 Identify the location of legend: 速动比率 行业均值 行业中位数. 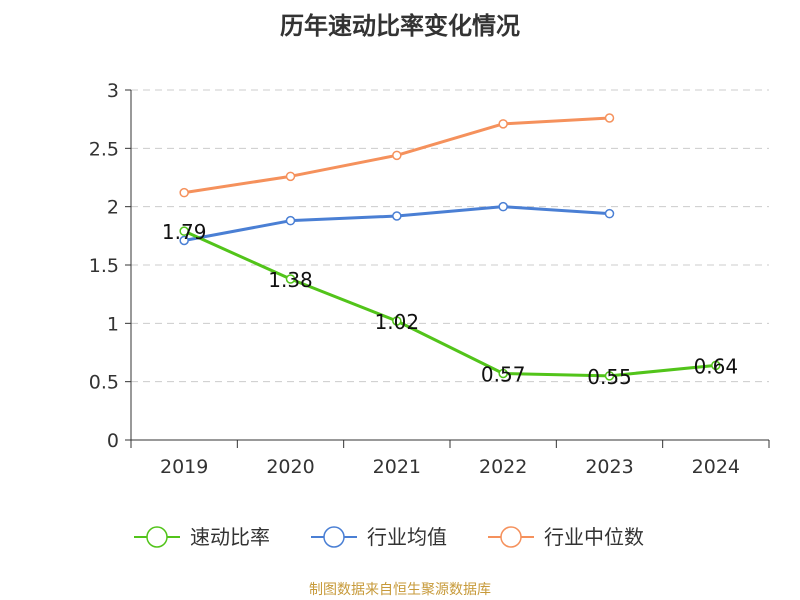
(389, 537).